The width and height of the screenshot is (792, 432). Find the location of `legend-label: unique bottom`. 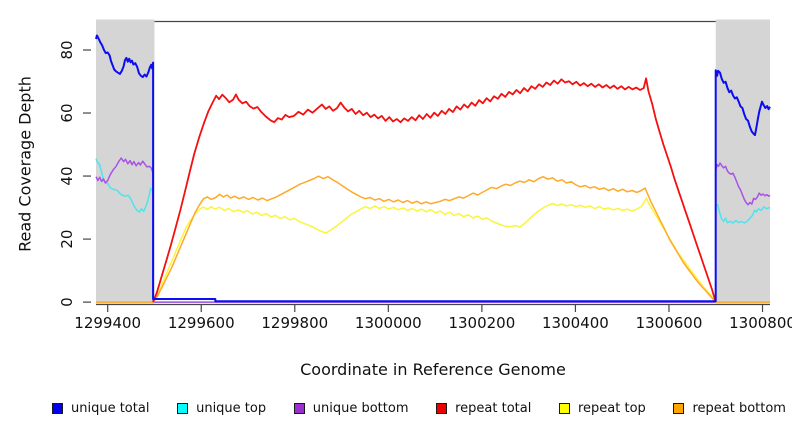

legend-label: unique bottom is located at coordinates (360, 408).